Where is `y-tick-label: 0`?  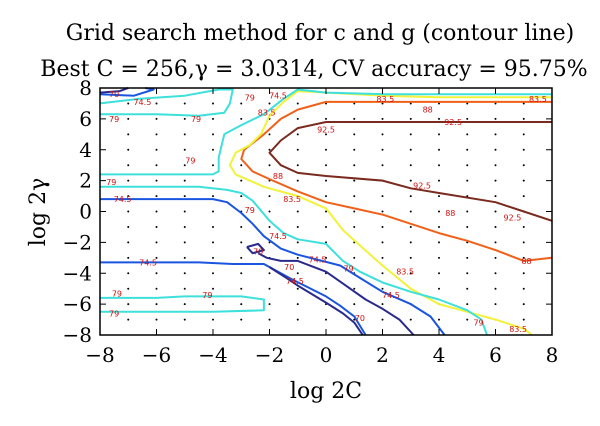
y-tick-label: 0 is located at coordinates (85, 212).